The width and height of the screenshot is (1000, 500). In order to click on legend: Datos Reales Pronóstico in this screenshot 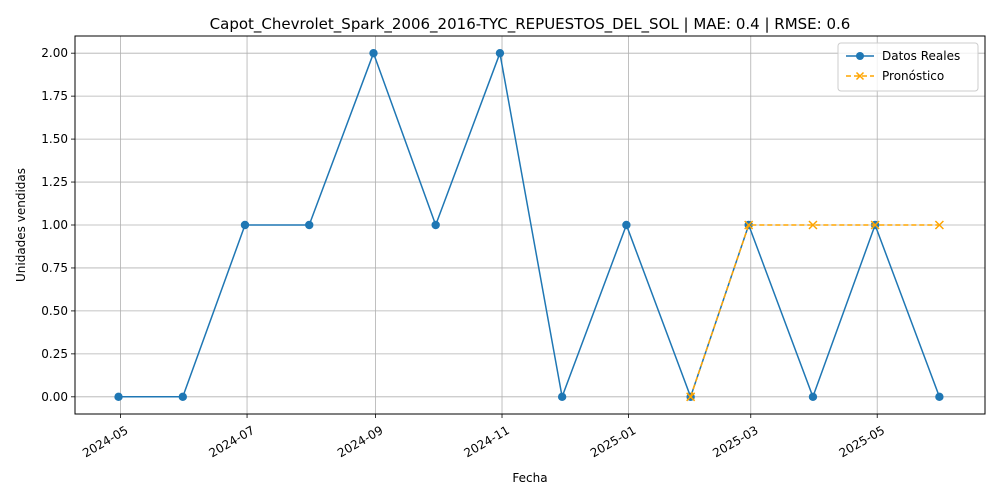, I will do `click(908, 67)`.